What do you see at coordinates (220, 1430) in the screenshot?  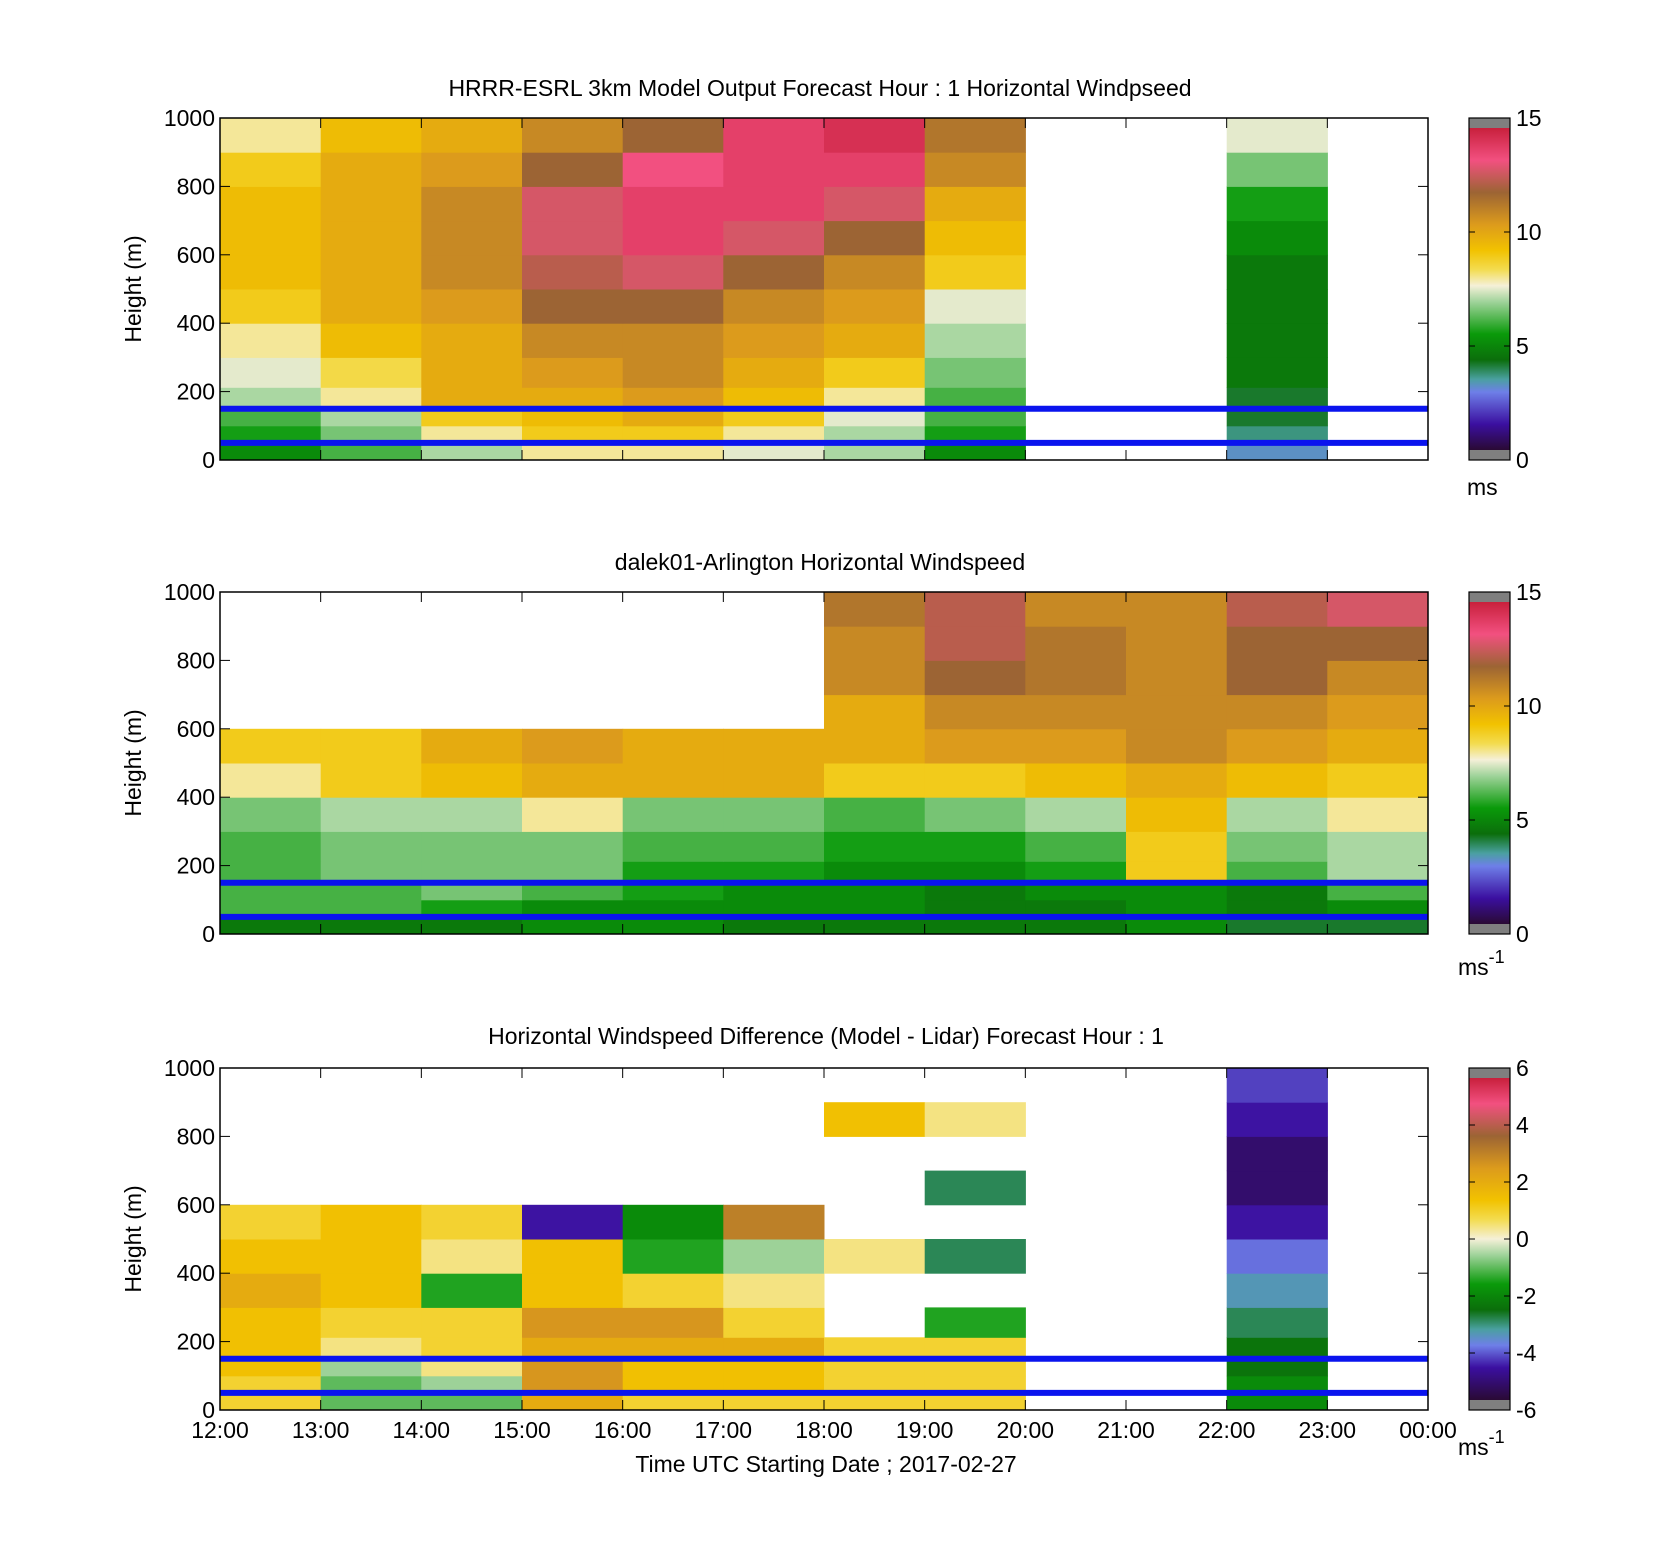 I see `x-tick-label: 12:00` at bounding box center [220, 1430].